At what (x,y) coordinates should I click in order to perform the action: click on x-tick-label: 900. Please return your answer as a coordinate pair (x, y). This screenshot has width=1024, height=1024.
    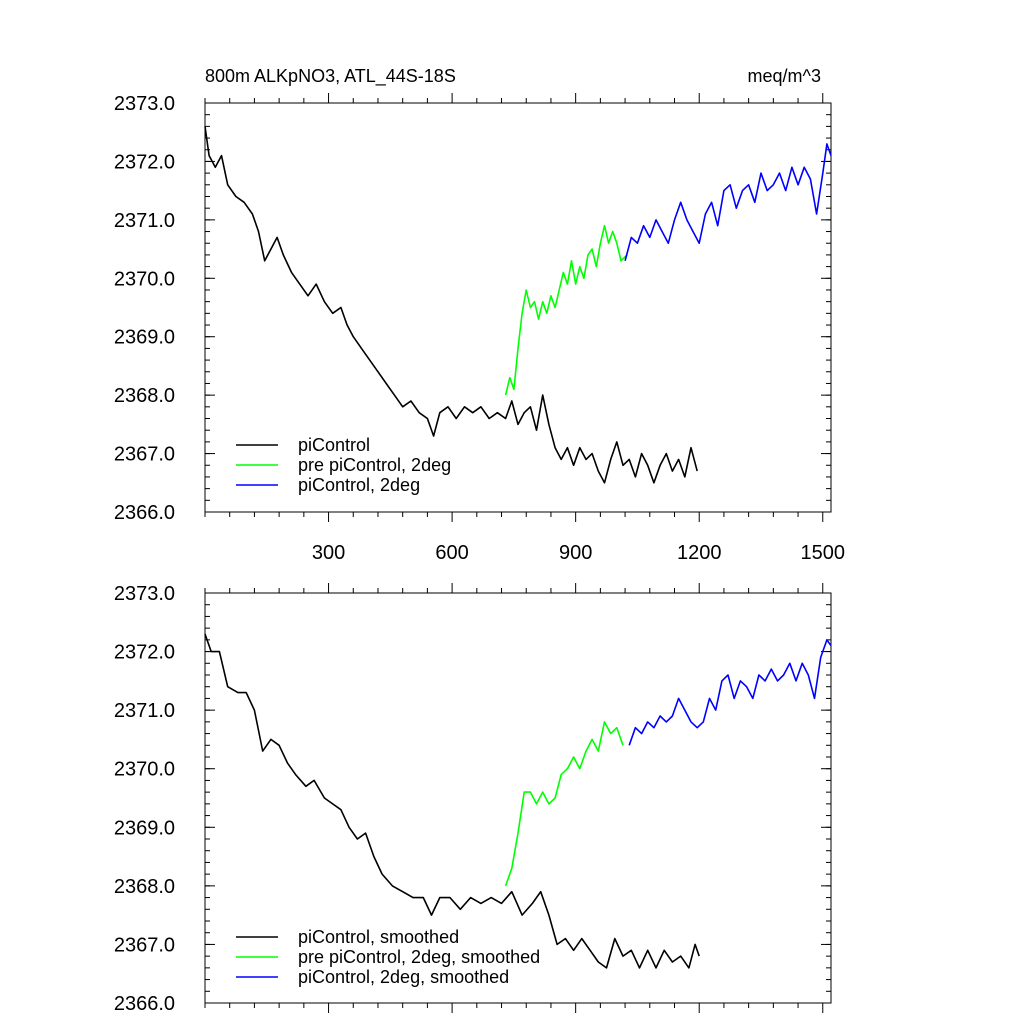
    Looking at the image, I should click on (575, 553).